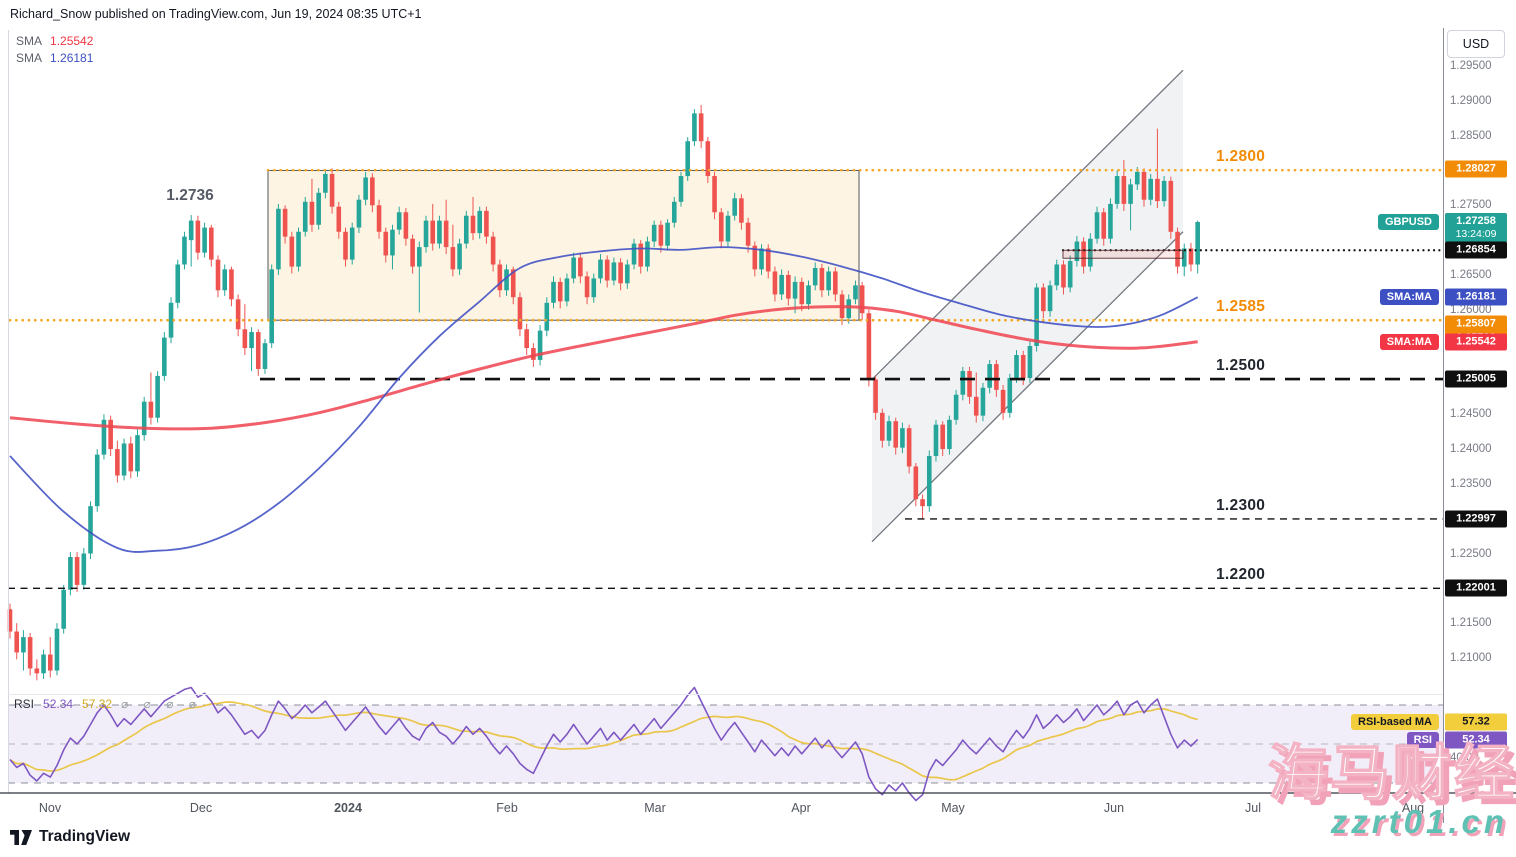 The height and width of the screenshot is (857, 1516). What do you see at coordinates (29, 41) in the screenshot?
I see `sma-label: SMA` at bounding box center [29, 41].